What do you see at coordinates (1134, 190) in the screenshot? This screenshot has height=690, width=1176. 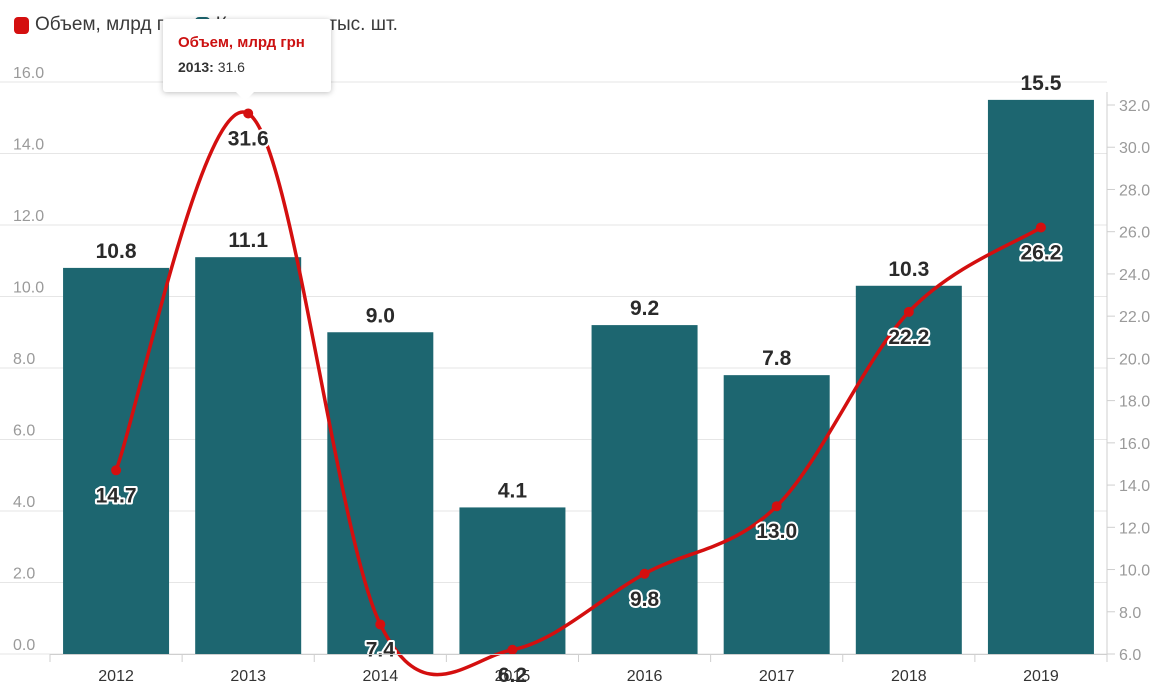 I see `y-right-tick-label: 28.0` at bounding box center [1134, 190].